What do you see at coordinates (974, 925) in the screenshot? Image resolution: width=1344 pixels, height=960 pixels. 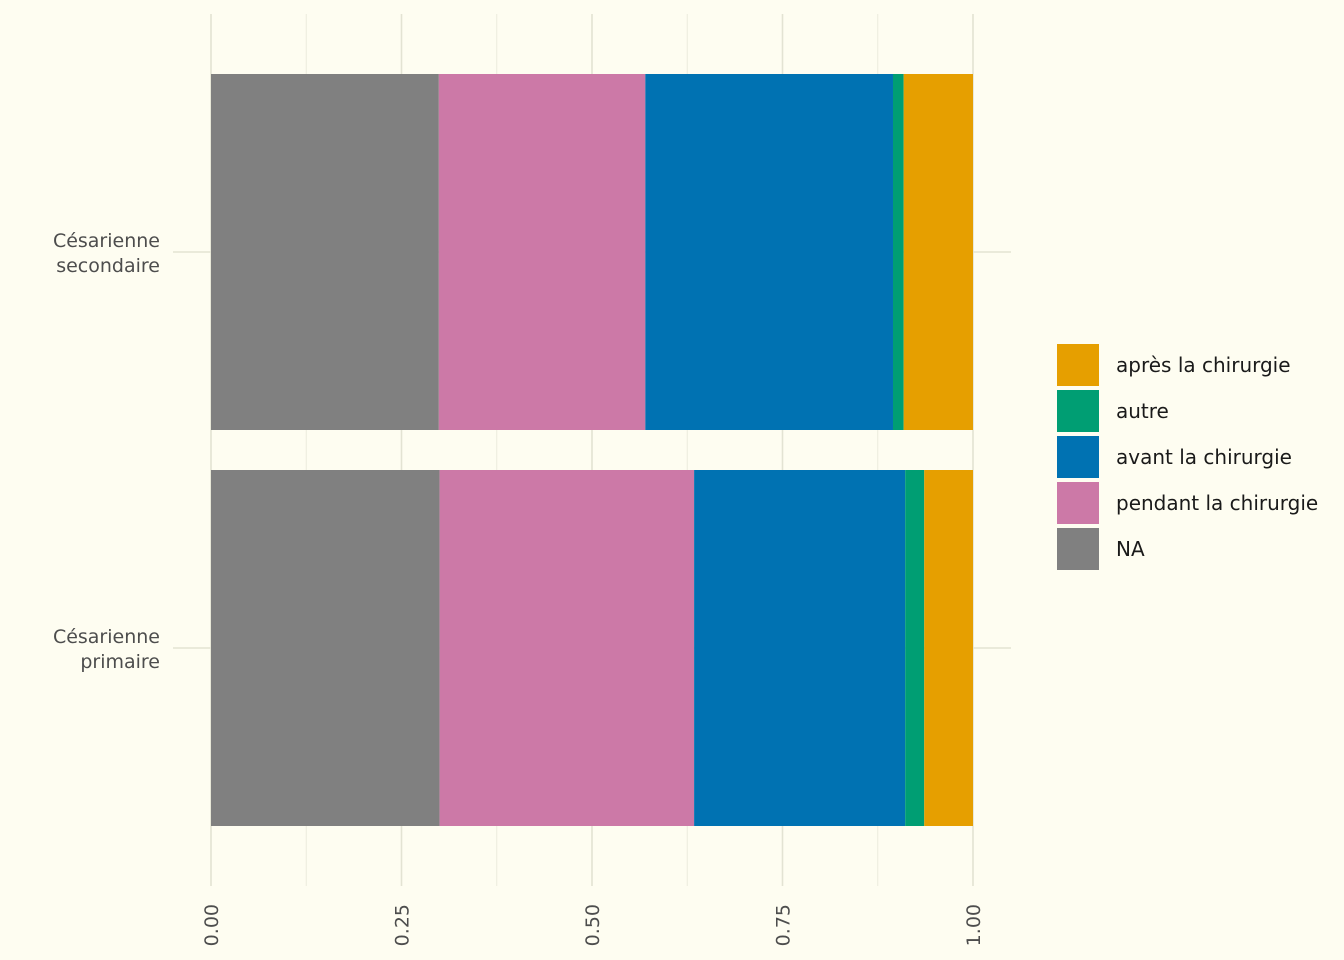 I see `x-tick-label: 1.00` at bounding box center [974, 925].